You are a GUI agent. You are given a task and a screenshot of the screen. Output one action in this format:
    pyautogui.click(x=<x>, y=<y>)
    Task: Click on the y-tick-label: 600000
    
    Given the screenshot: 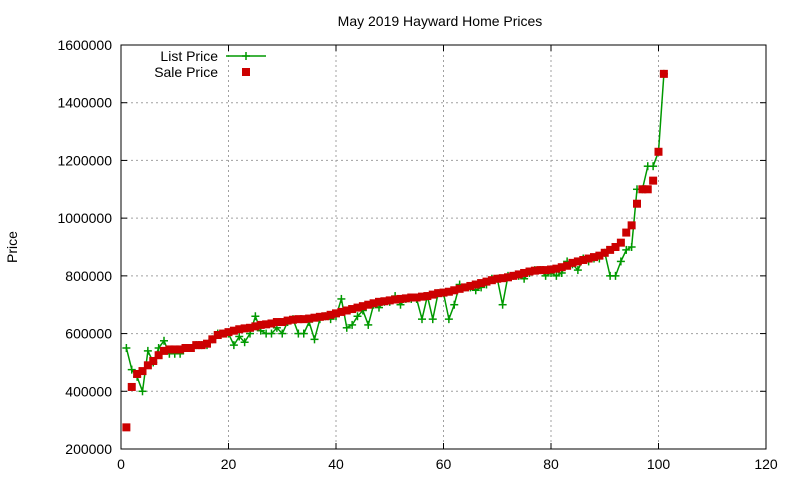 What is the action you would take?
    pyautogui.click(x=88, y=334)
    